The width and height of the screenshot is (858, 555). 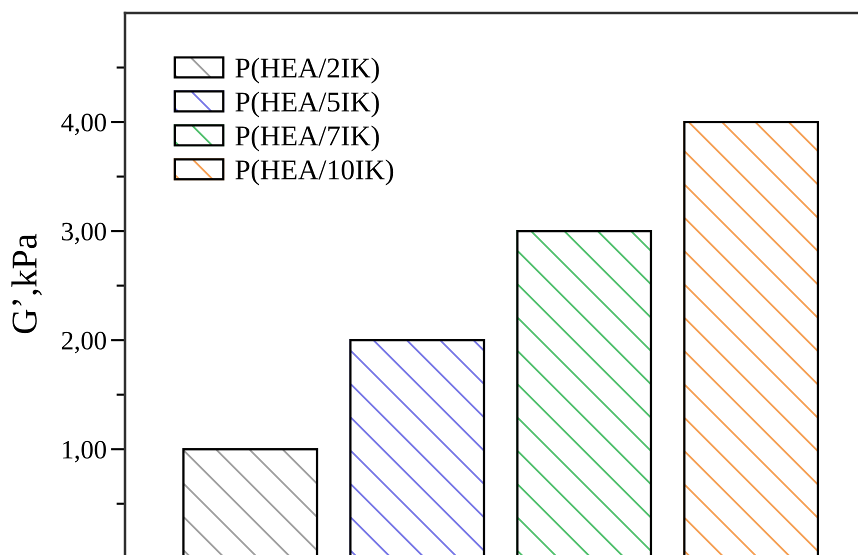 What do you see at coordinates (84, 233) in the screenshot?
I see `y-tick-label: 3,00` at bounding box center [84, 233].